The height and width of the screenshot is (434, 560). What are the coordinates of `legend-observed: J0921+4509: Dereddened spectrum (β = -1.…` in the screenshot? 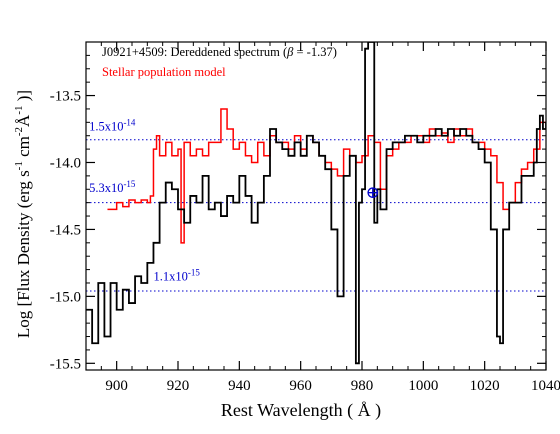 It's located at (219, 52).